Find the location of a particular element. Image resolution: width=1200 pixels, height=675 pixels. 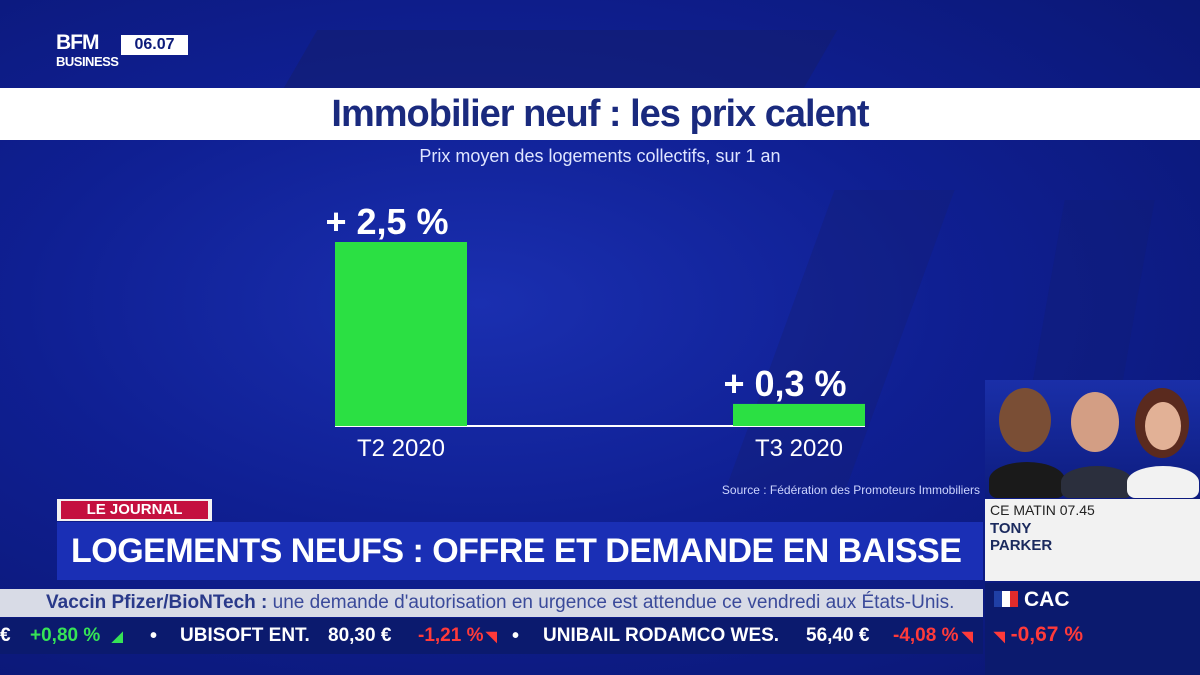

logo-bottom-text: BUSINESS is located at coordinates (87, 61).